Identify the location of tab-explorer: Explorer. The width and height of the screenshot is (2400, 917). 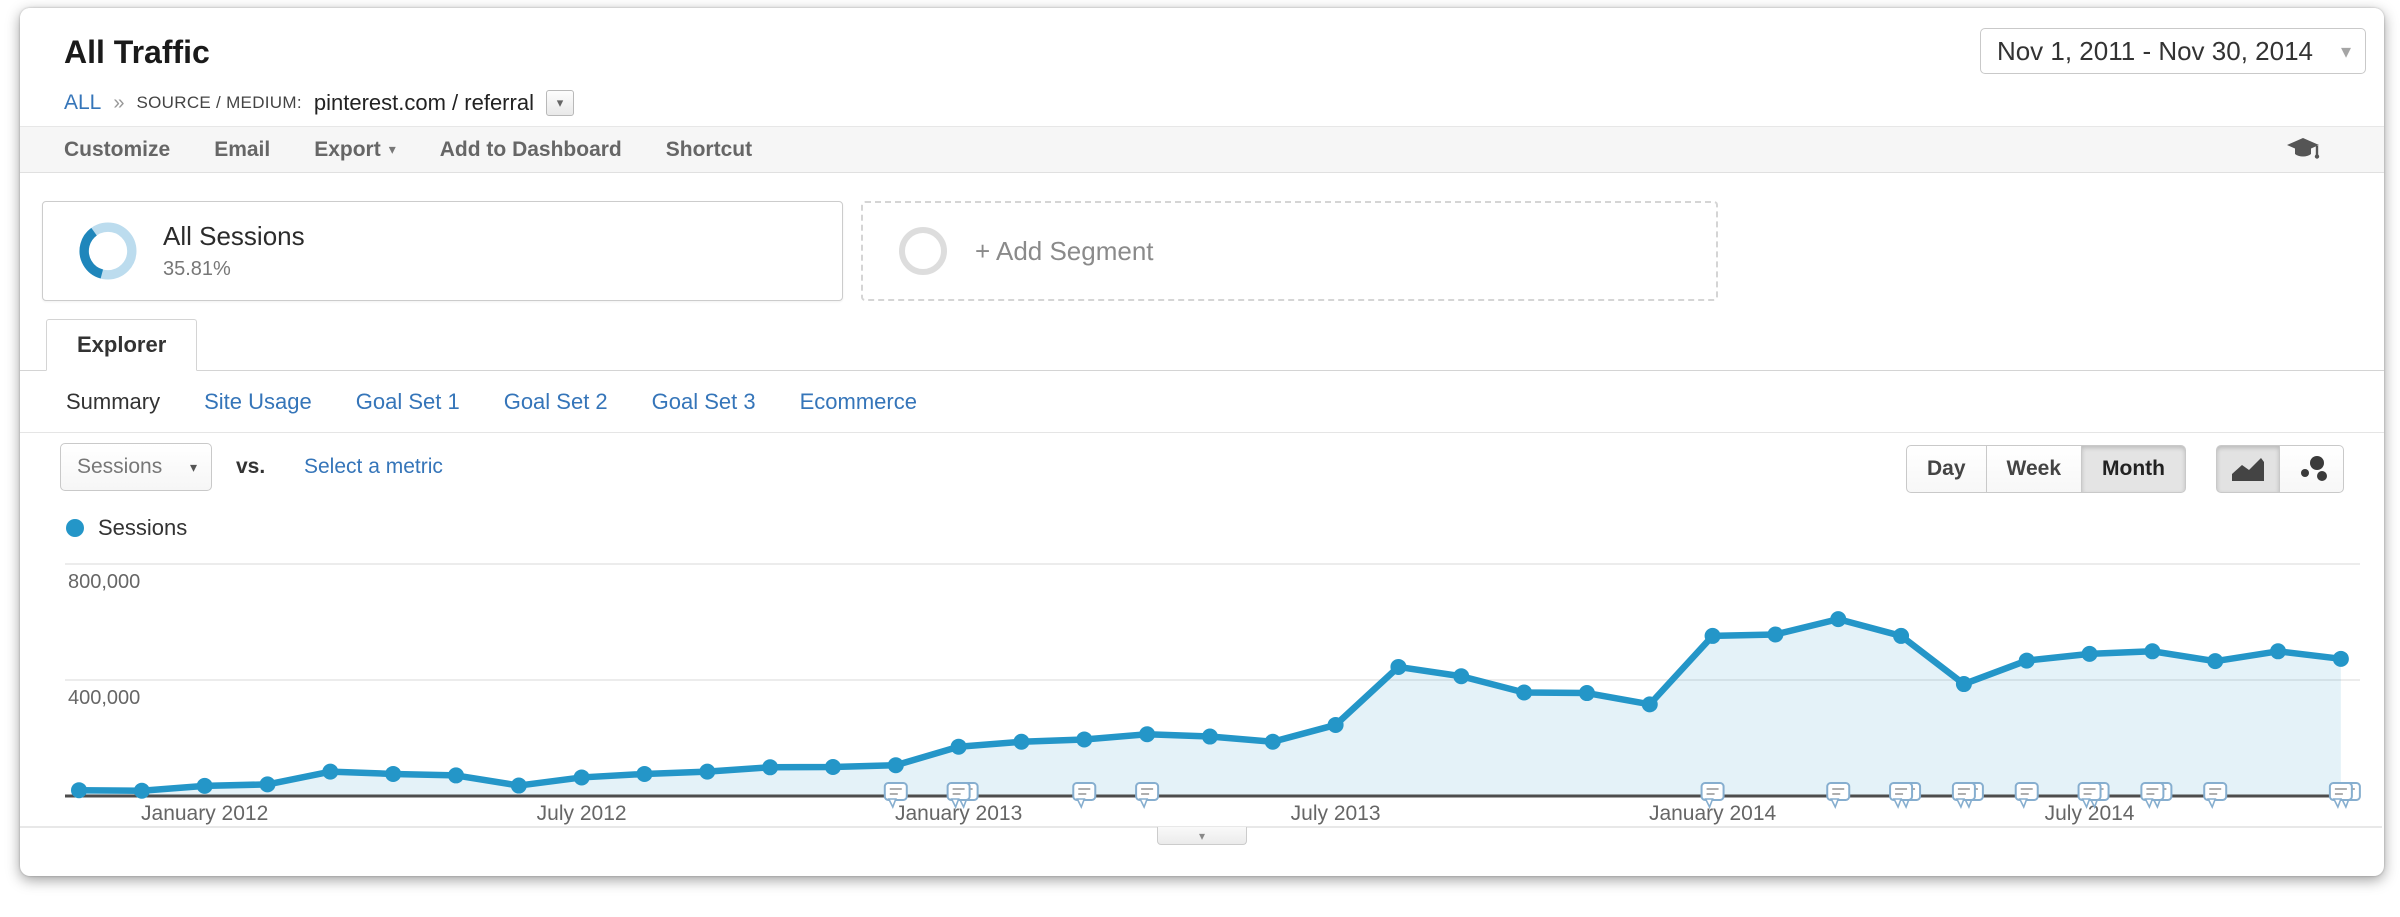
(122, 345).